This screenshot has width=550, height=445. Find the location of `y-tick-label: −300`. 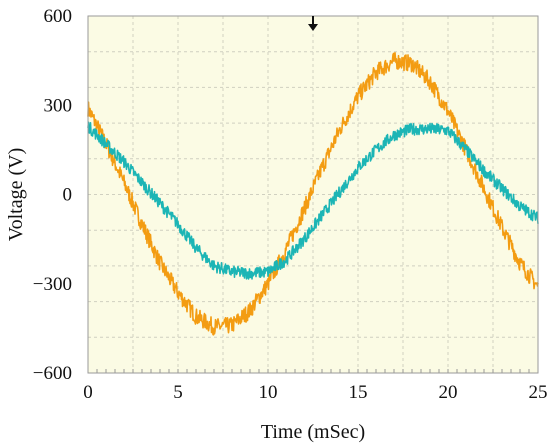

y-tick-label: −300 is located at coordinates (52, 284).